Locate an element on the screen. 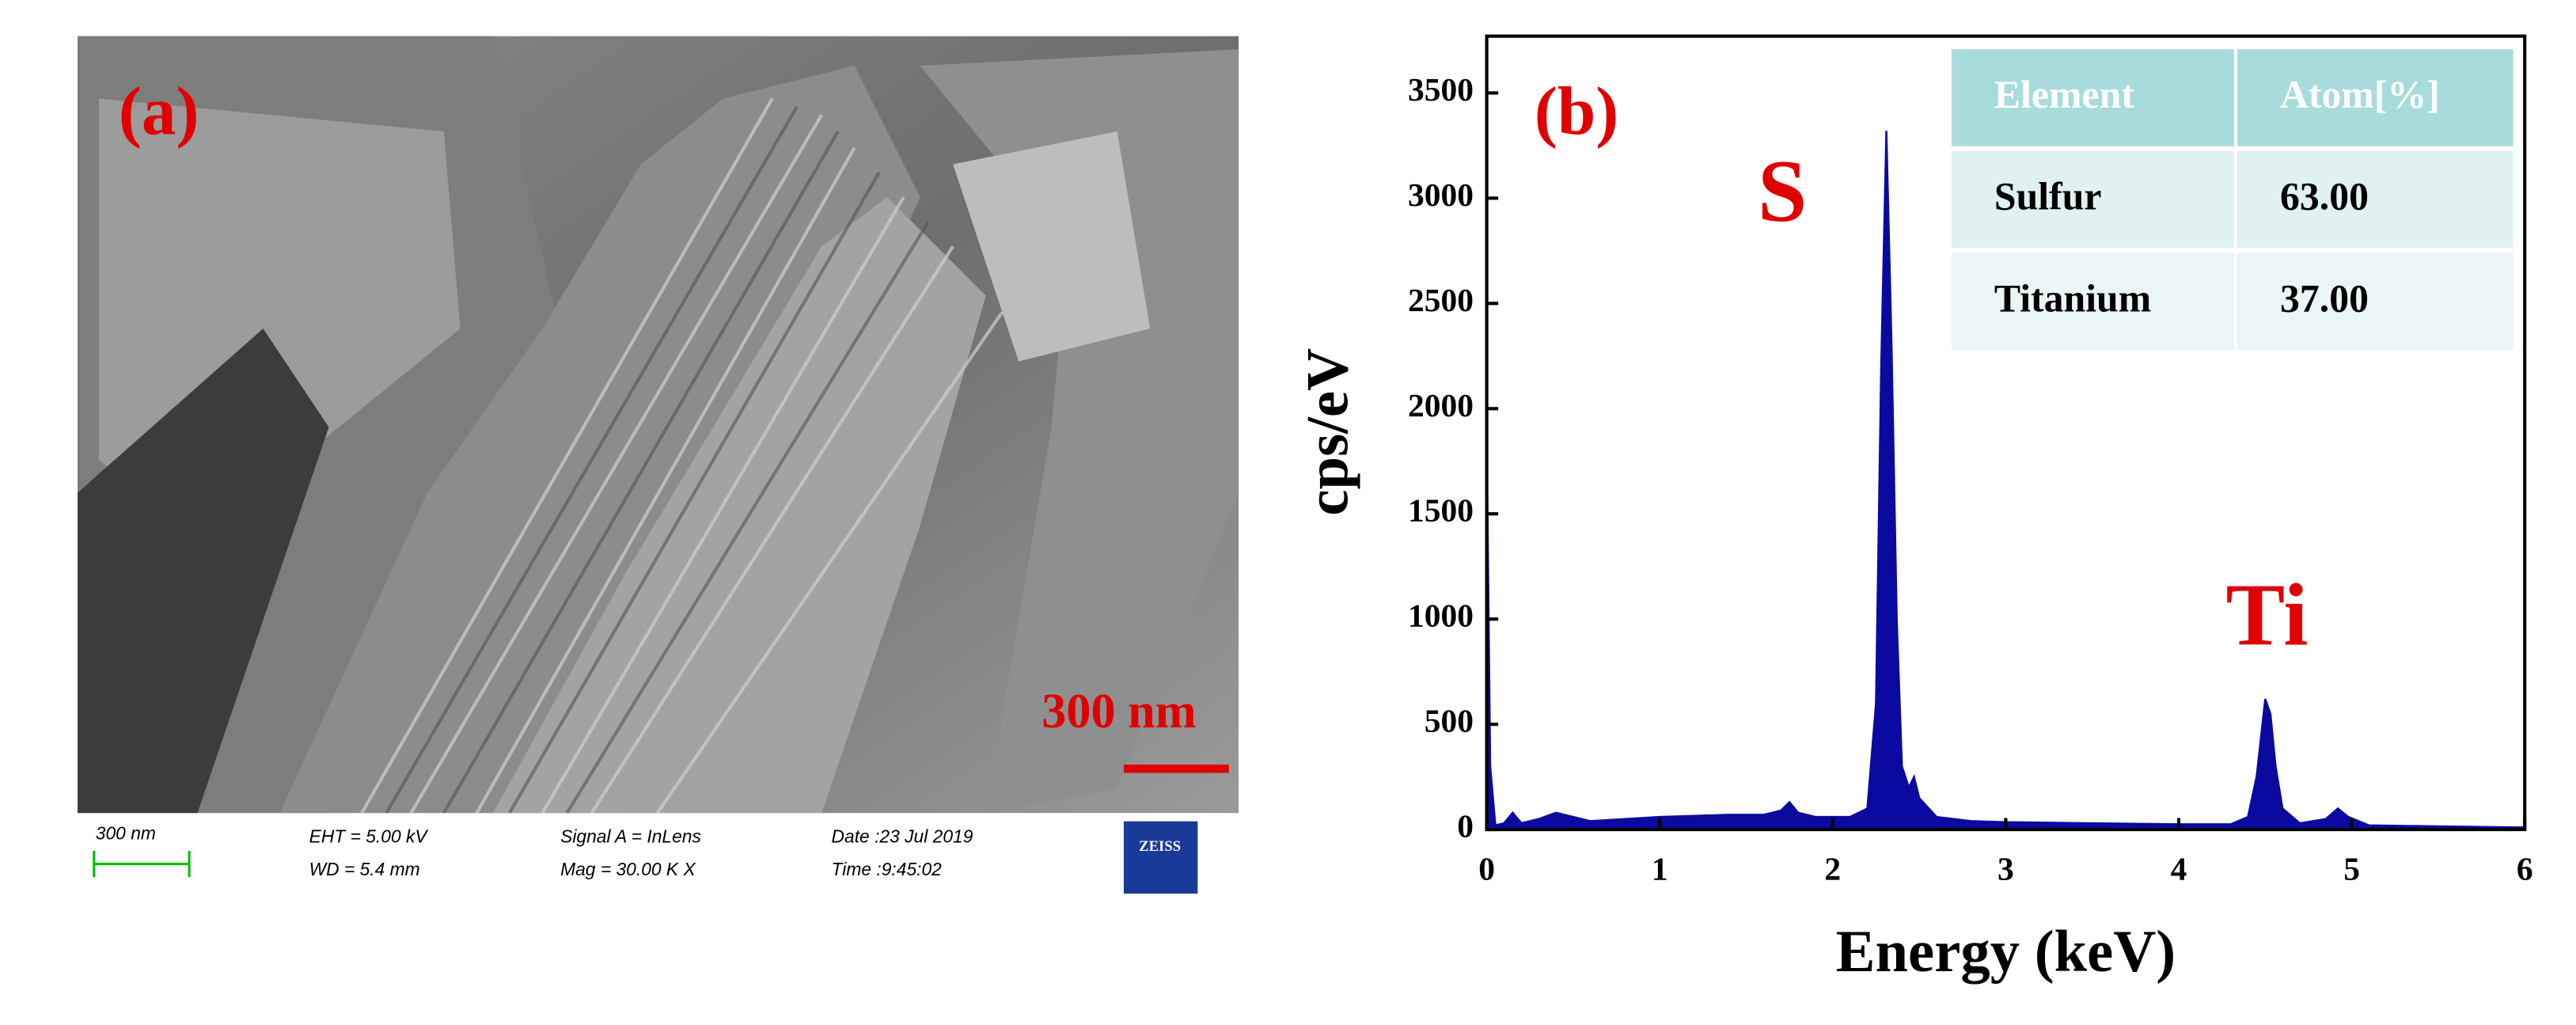 Image resolution: width=2576 pixels, height=1025 pixels. info-eht: EHT = 5.00 kV is located at coordinates (369, 836).